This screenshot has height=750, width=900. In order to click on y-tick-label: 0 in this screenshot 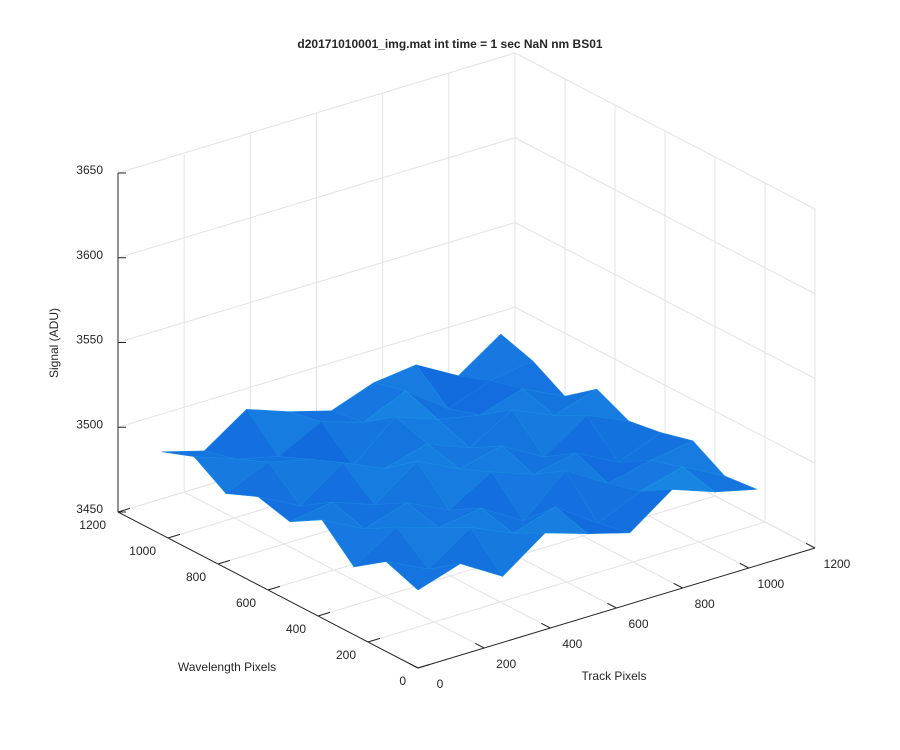, I will do `click(402, 681)`.